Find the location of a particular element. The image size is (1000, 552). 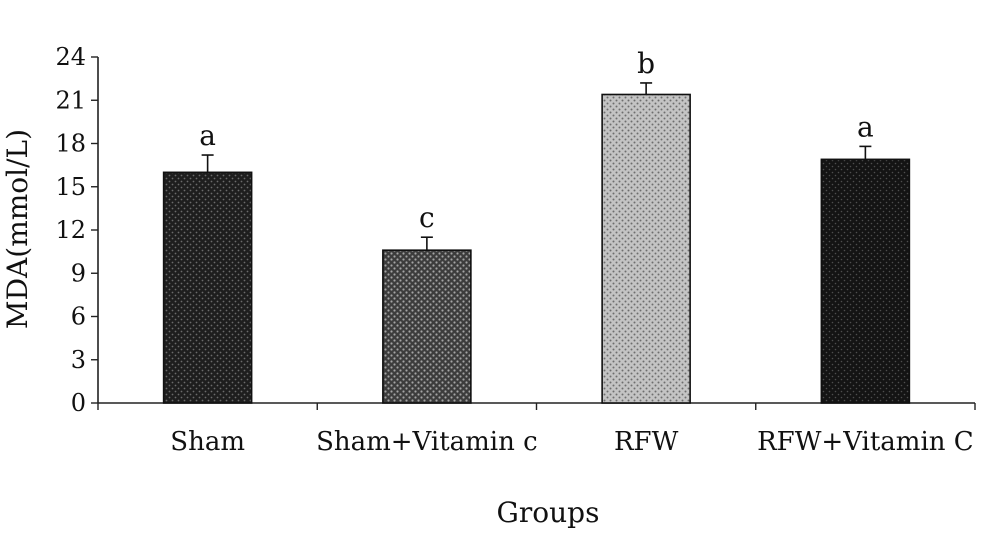

y-tick-label: 3 is located at coordinates (78, 360).